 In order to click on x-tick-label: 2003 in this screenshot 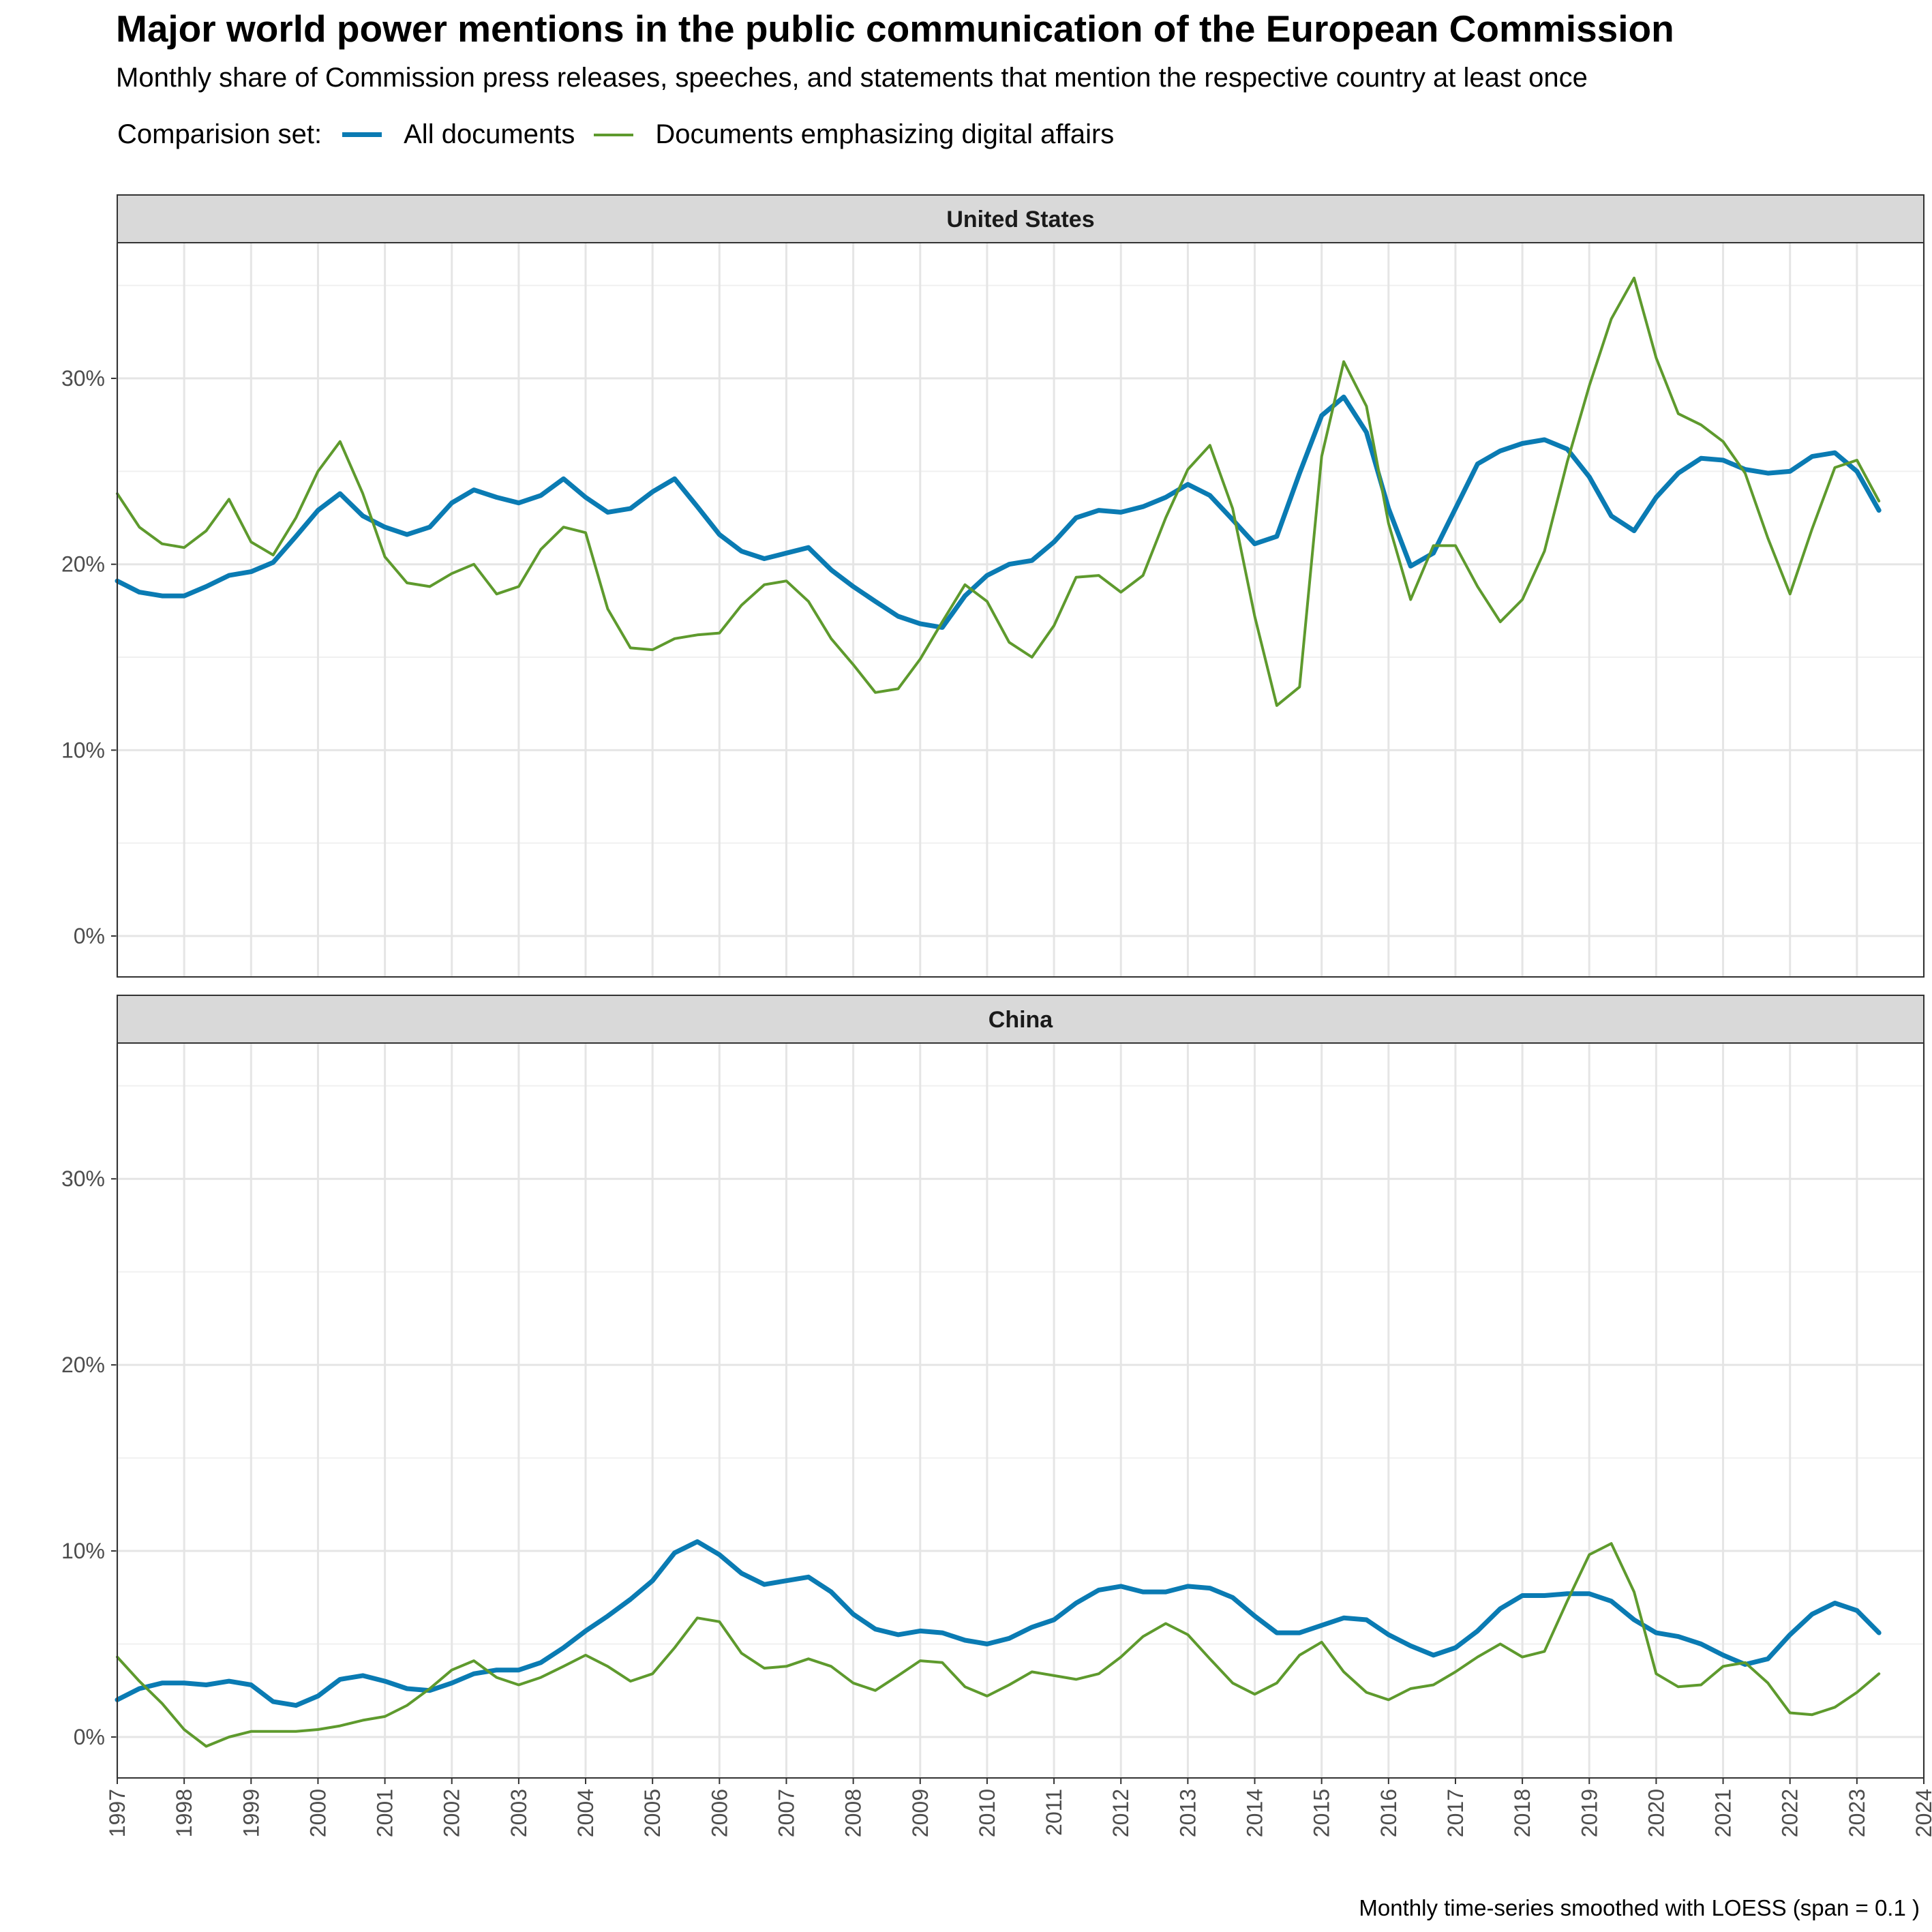, I will do `click(519, 1813)`.